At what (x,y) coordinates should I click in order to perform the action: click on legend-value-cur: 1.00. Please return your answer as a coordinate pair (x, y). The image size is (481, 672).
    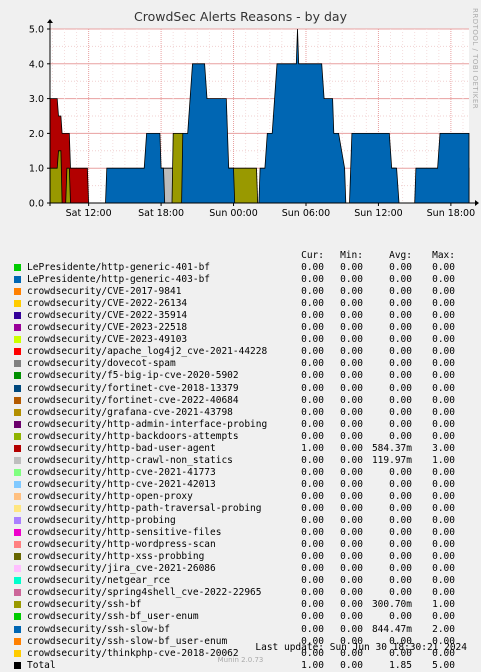
    Looking at the image, I should click on (312, 448).